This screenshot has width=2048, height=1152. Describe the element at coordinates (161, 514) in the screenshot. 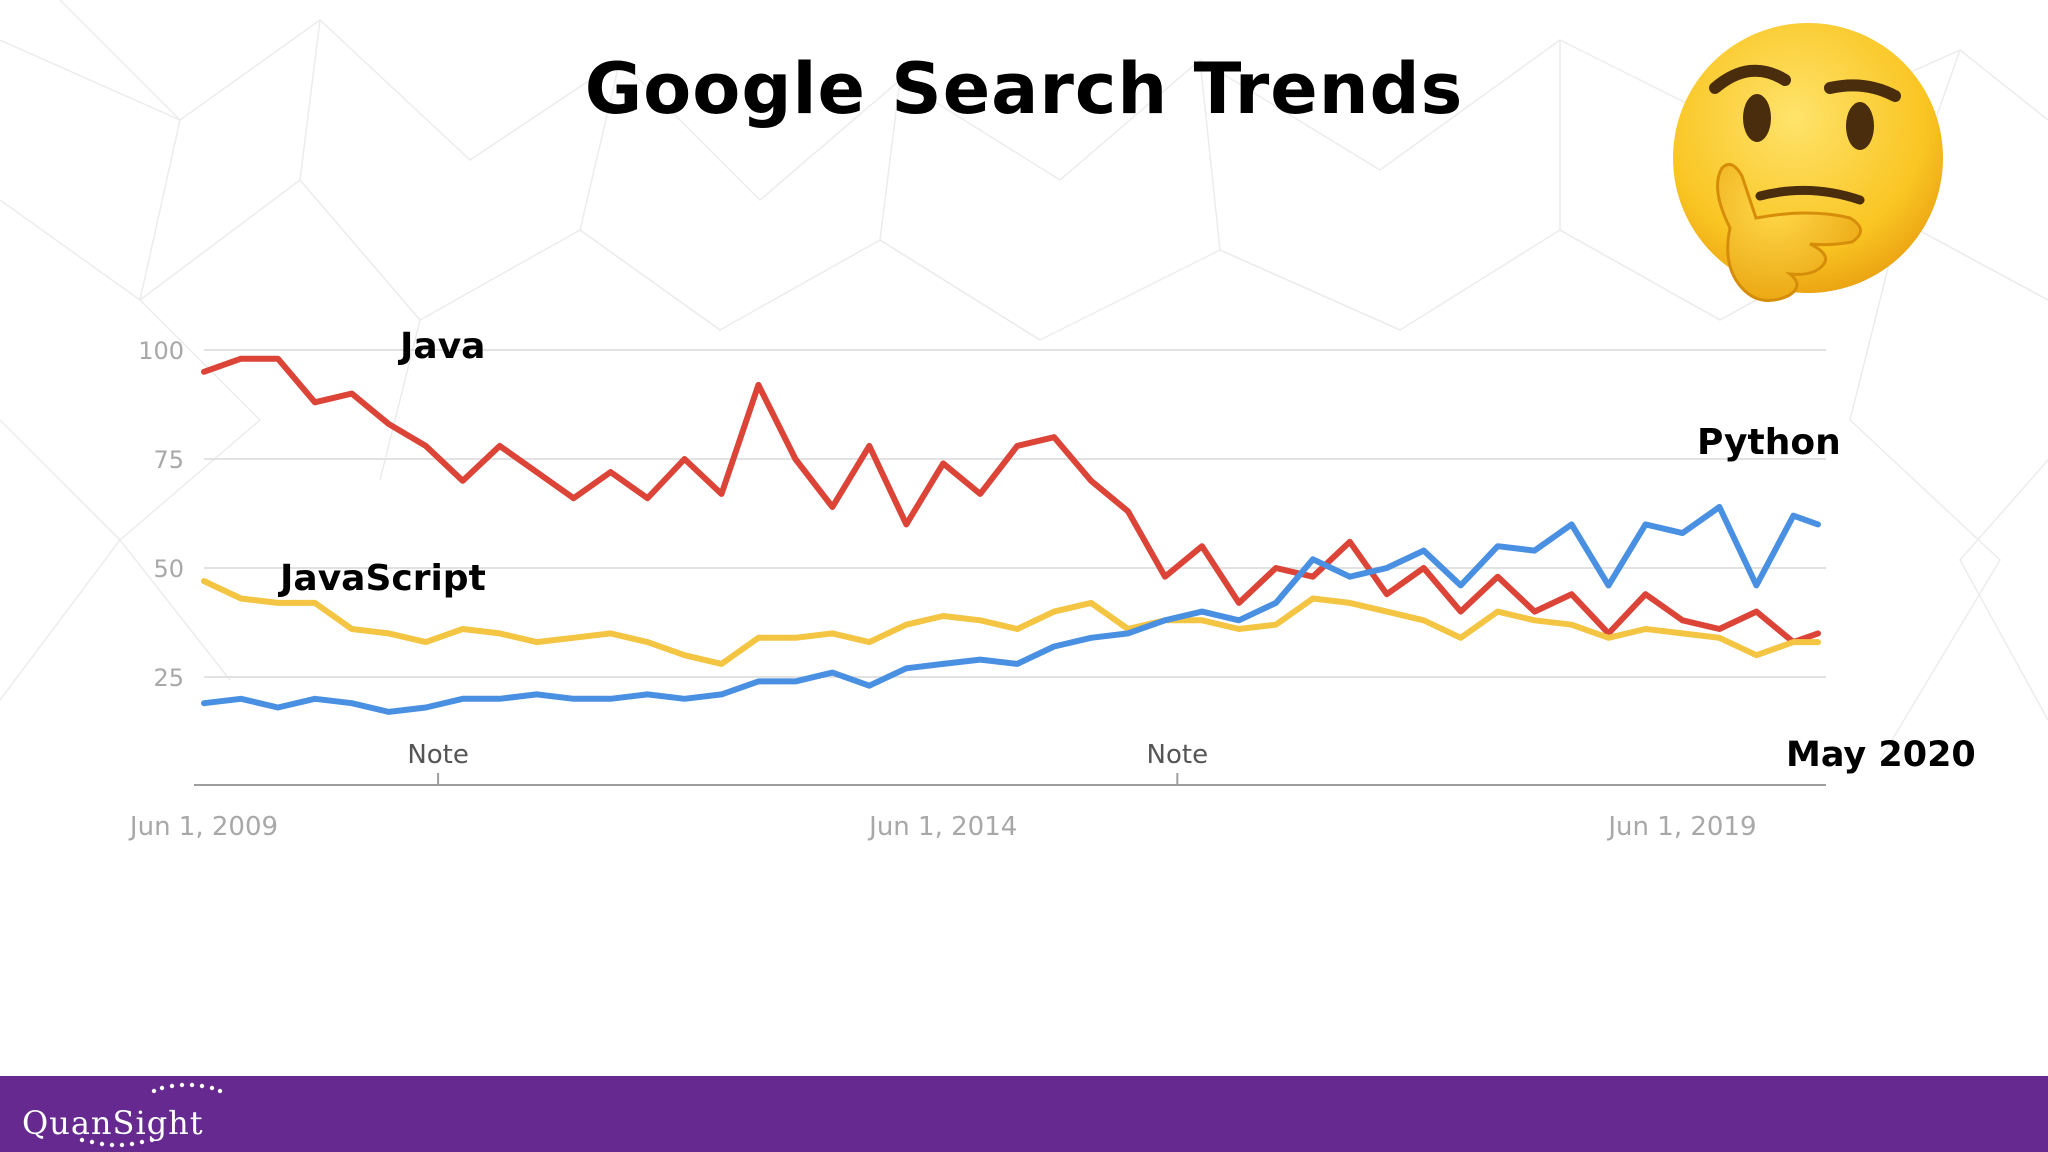

I see `y-tick-labels: 25 50 75 100` at that location.